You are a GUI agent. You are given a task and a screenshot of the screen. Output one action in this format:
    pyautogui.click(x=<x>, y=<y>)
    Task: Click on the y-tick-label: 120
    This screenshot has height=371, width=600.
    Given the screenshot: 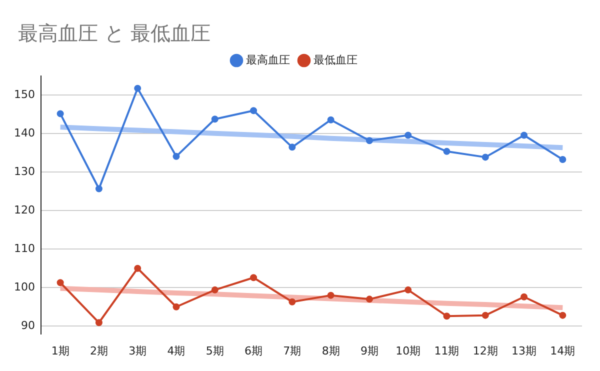 What is the action you would take?
    pyautogui.click(x=24, y=210)
    